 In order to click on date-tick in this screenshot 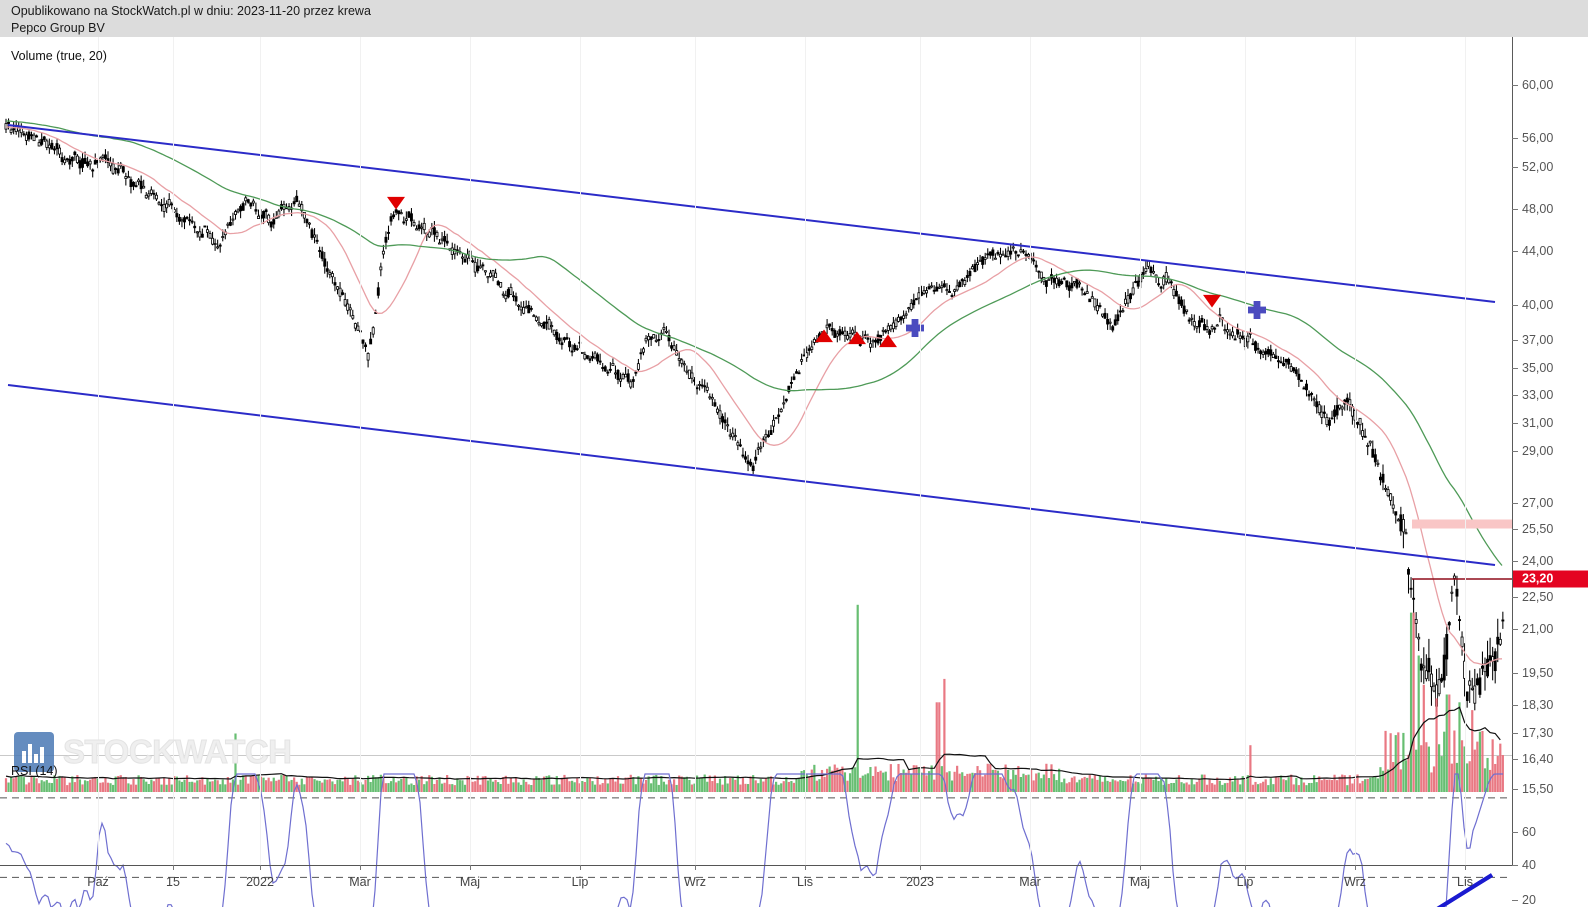, I will do `click(805, 867)`.